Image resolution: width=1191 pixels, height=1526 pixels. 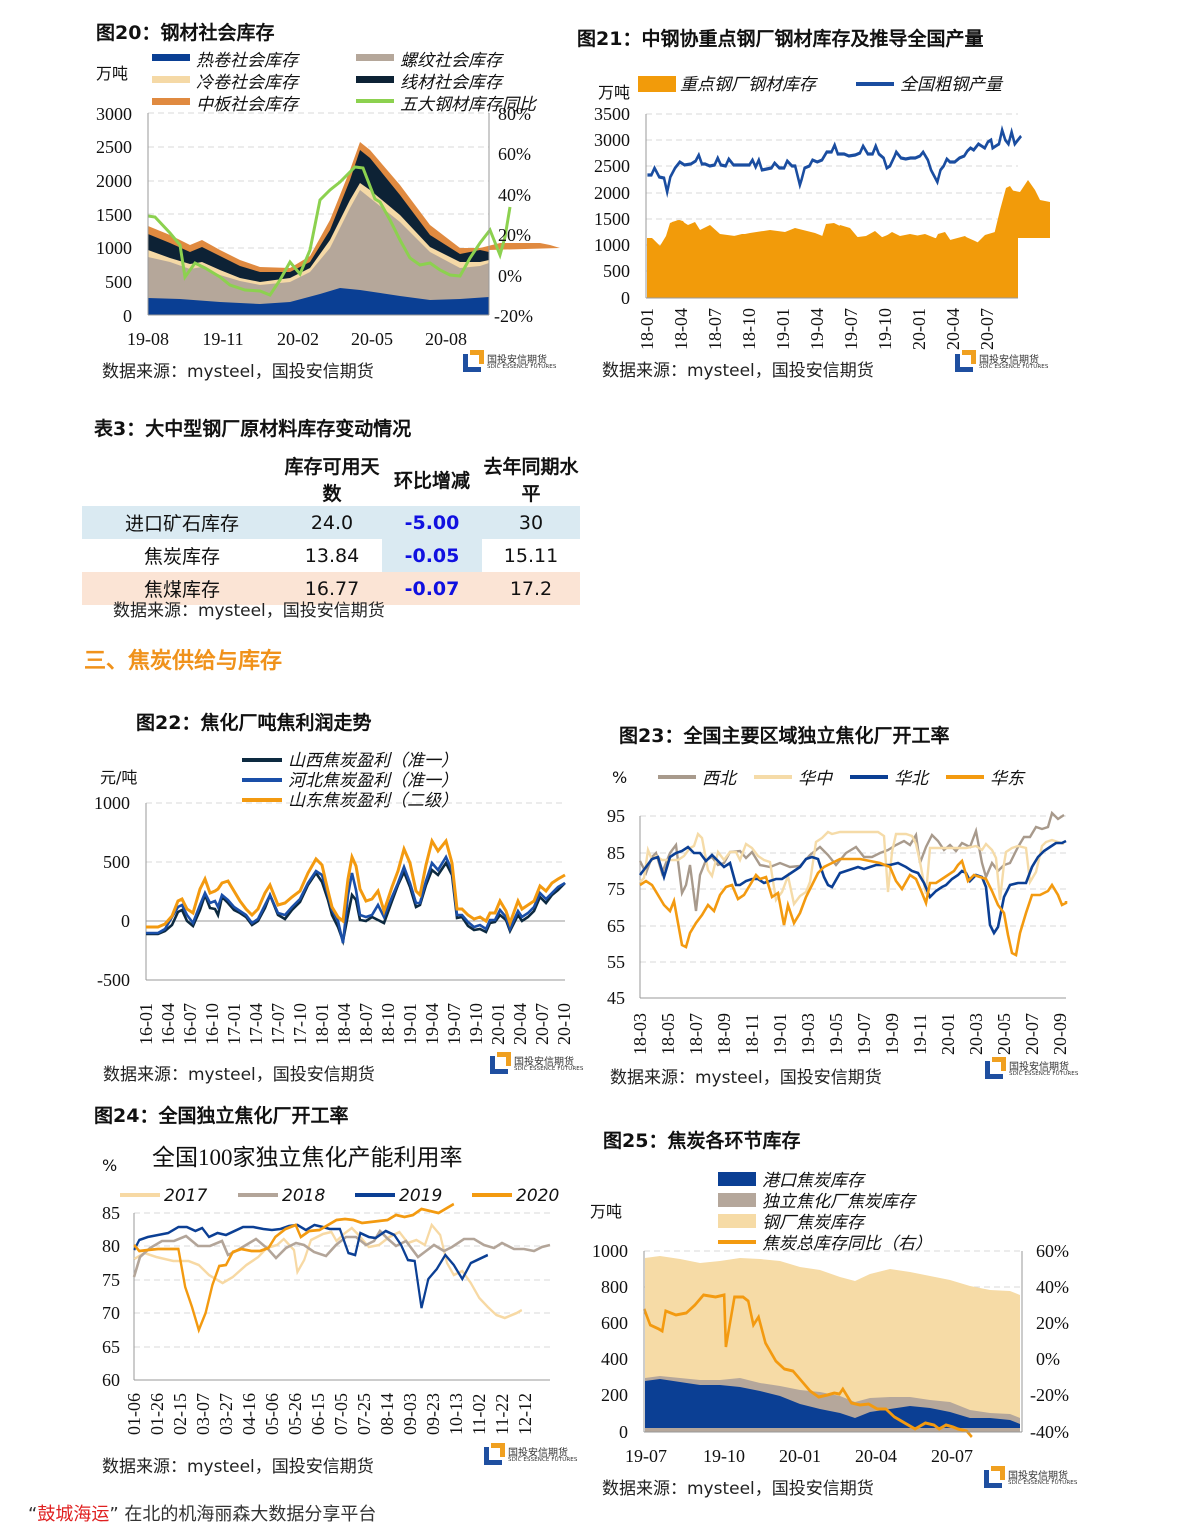 I want to click on table3-title: 表3：大中型钢厂原材料库存变动情况, so click(x=253, y=429).